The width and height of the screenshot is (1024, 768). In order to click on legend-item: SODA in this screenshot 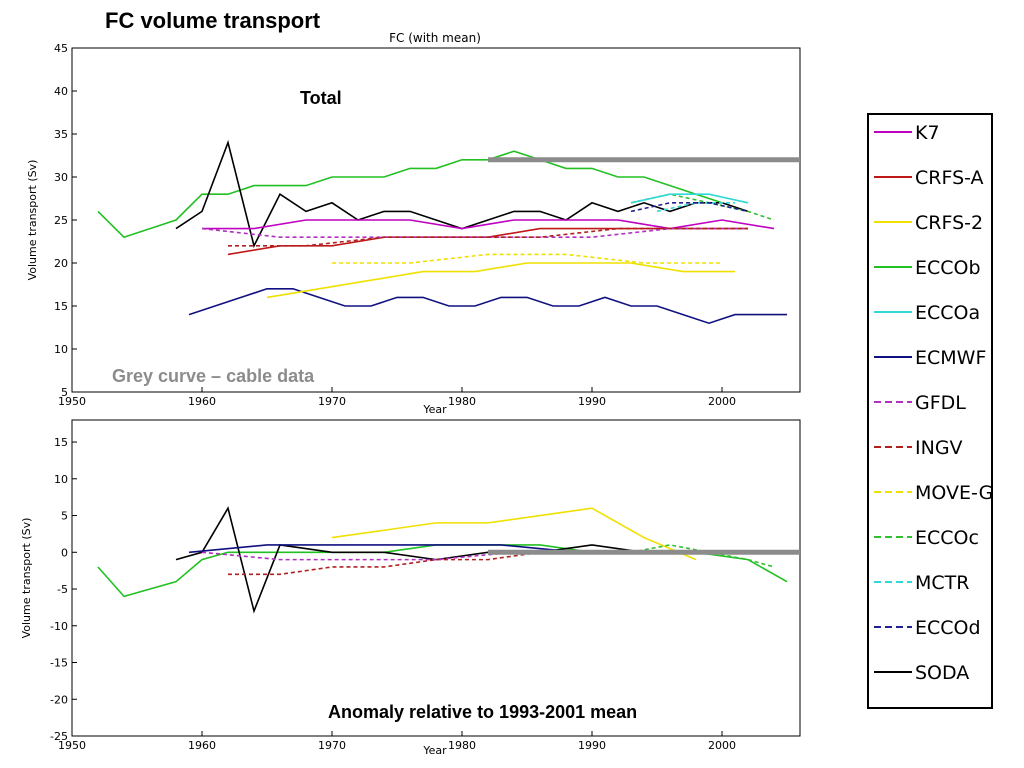, I will do `click(921, 673)`.